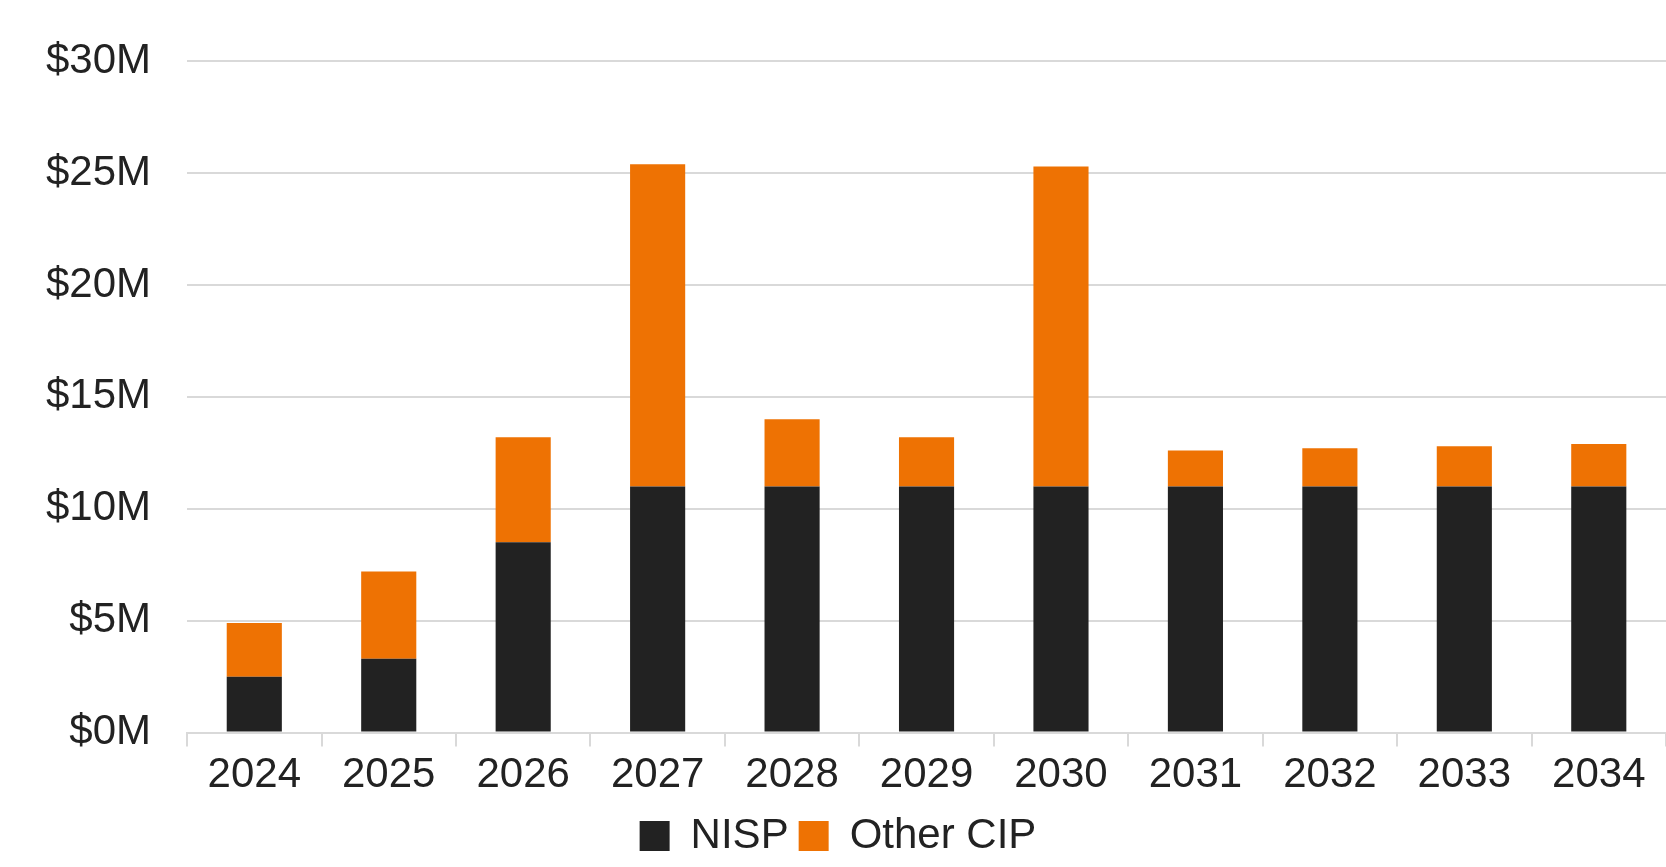 This screenshot has width=1666, height=867. Describe the element at coordinates (792, 773) in the screenshot. I see `x-tick-label: 2028` at that location.